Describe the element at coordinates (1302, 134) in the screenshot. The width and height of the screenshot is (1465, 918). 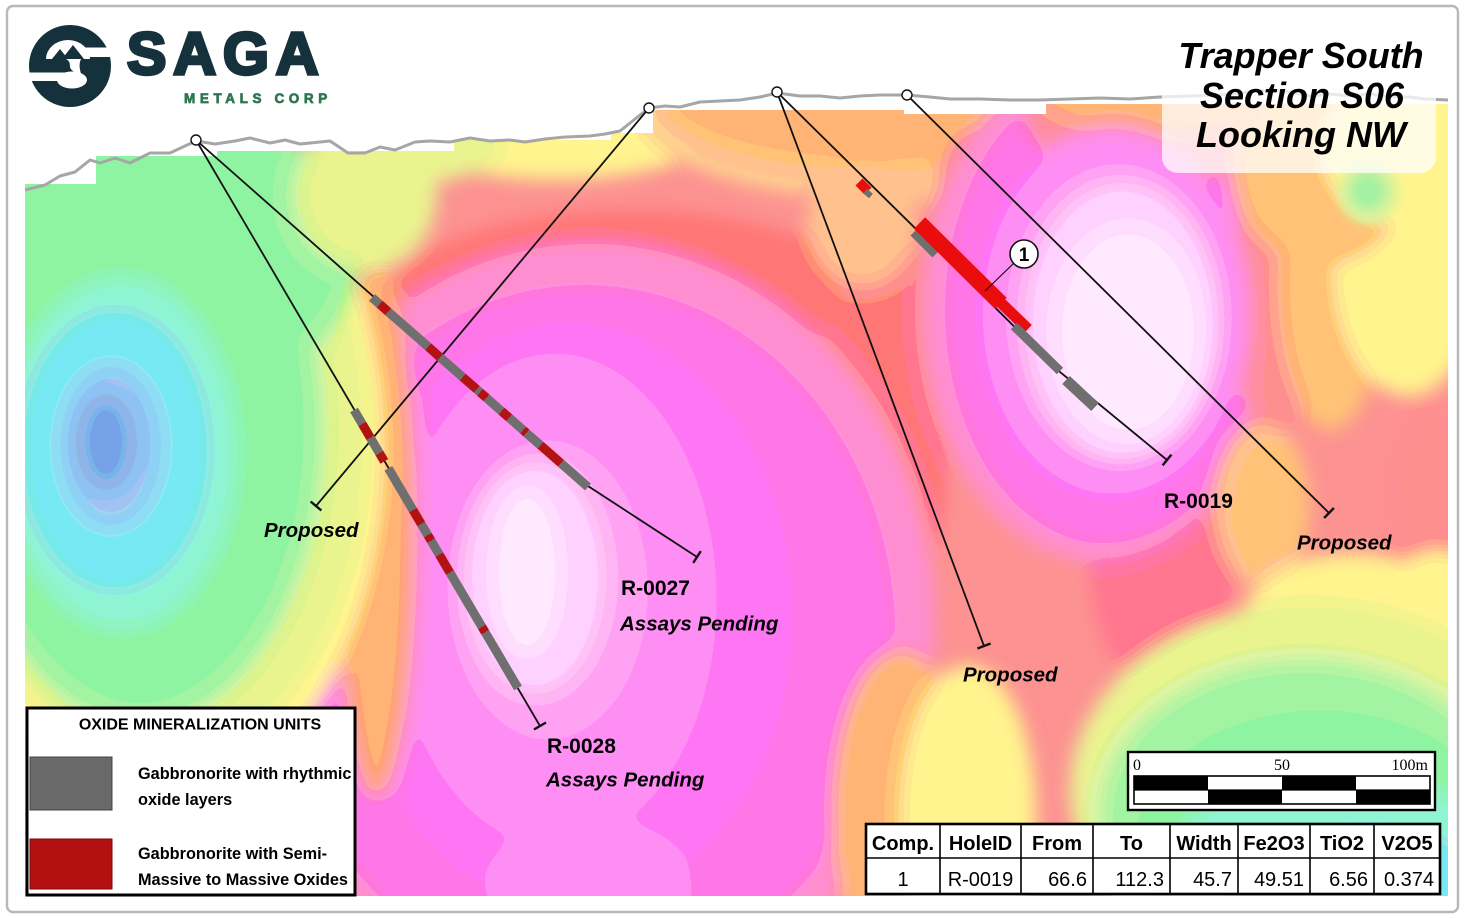
I see `svg-text: Looking NW` at that location.